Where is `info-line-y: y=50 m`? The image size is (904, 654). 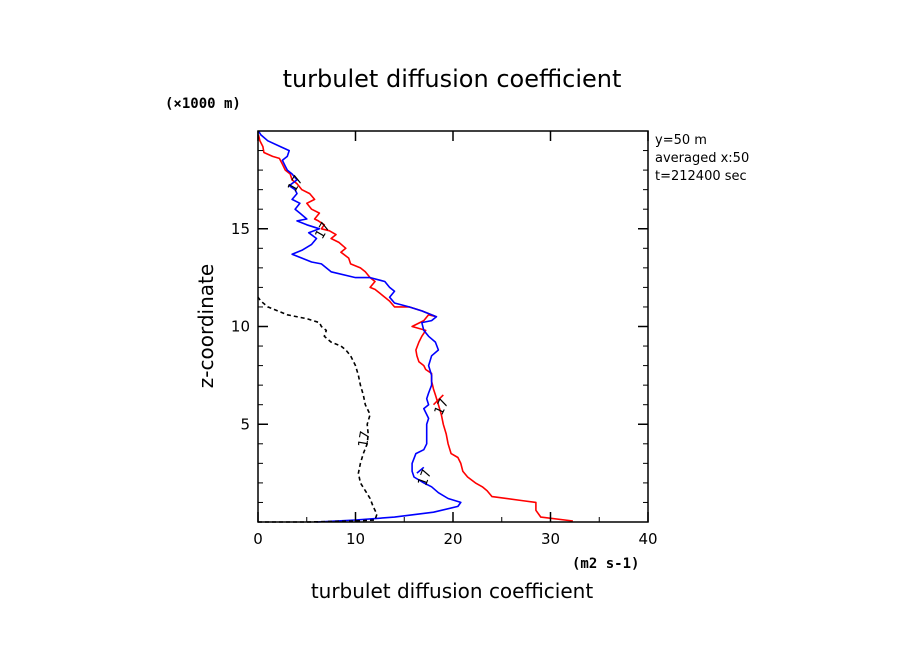 info-line-y: y=50 m is located at coordinates (681, 140).